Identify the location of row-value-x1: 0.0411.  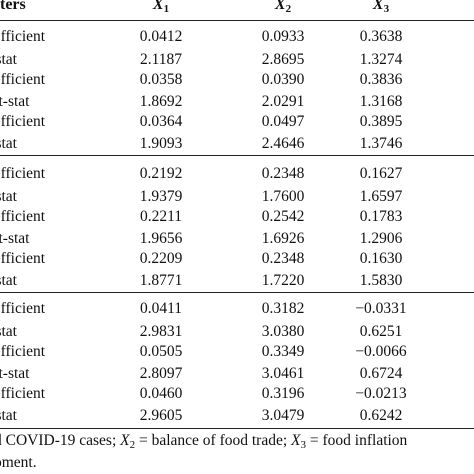
(161, 308).